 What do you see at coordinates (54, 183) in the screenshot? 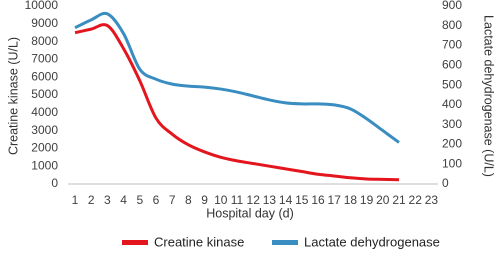
I see `y-tick-label: 0` at bounding box center [54, 183].